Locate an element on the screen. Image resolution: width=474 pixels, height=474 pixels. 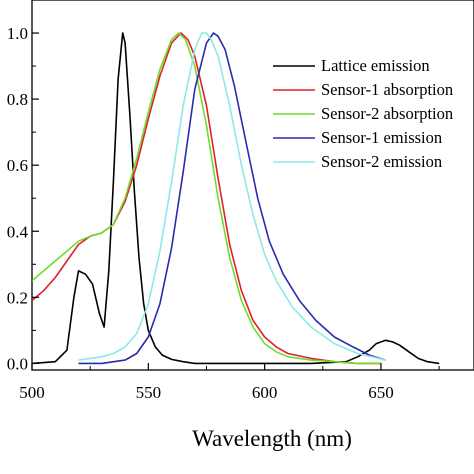
y-tick-label: 1.0 is located at coordinates (17, 33).